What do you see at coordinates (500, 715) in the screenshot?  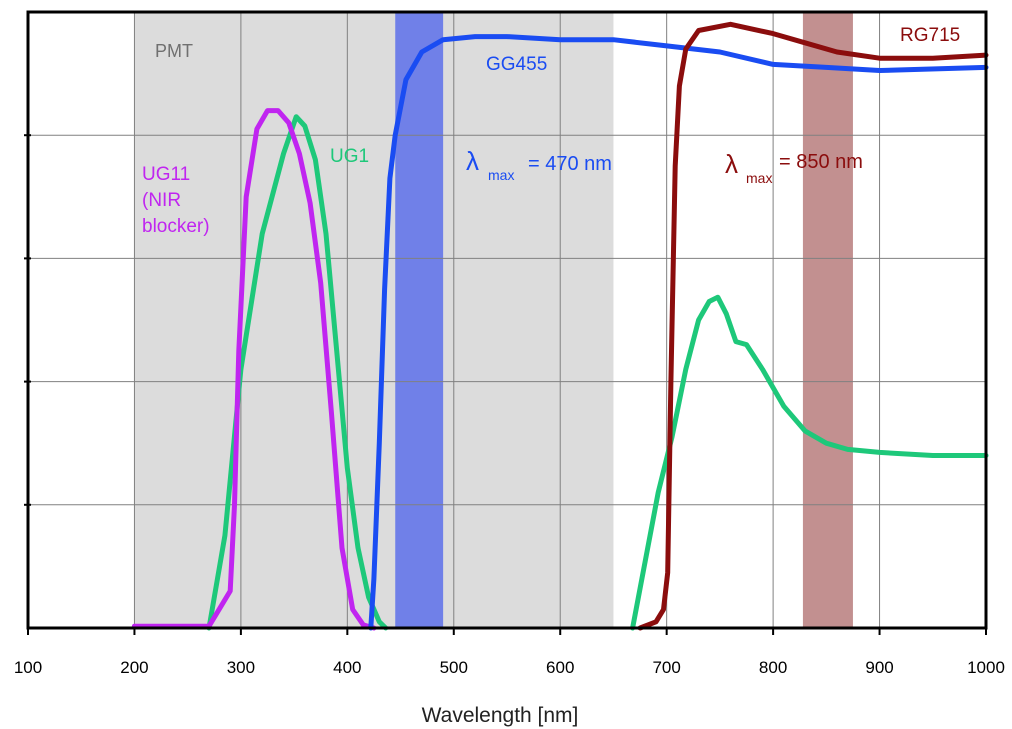 I see `x-axis-label: Wavelength [nm]` at bounding box center [500, 715].